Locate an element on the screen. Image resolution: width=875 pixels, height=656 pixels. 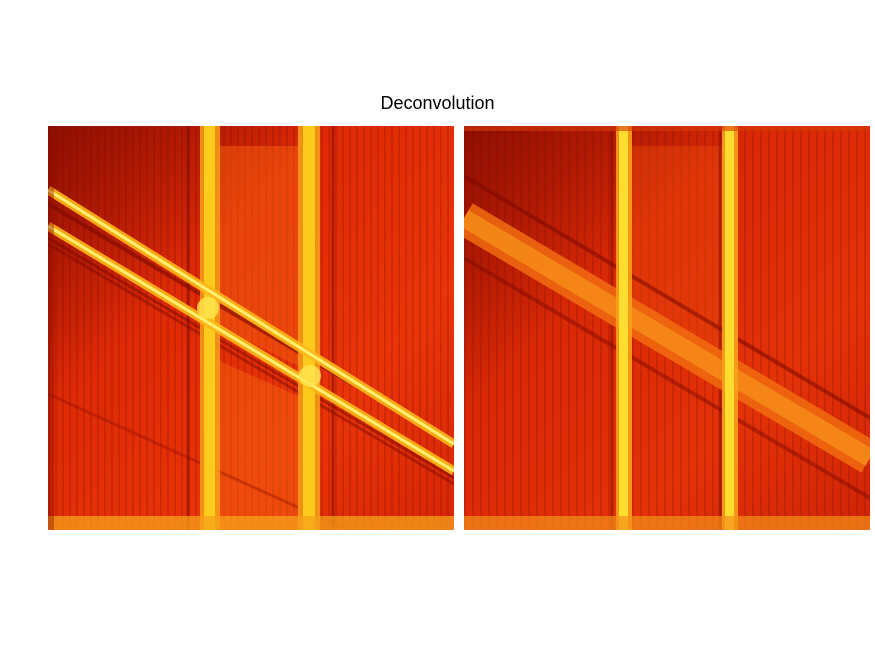
left-edge-strip is located at coordinates (51, 328).